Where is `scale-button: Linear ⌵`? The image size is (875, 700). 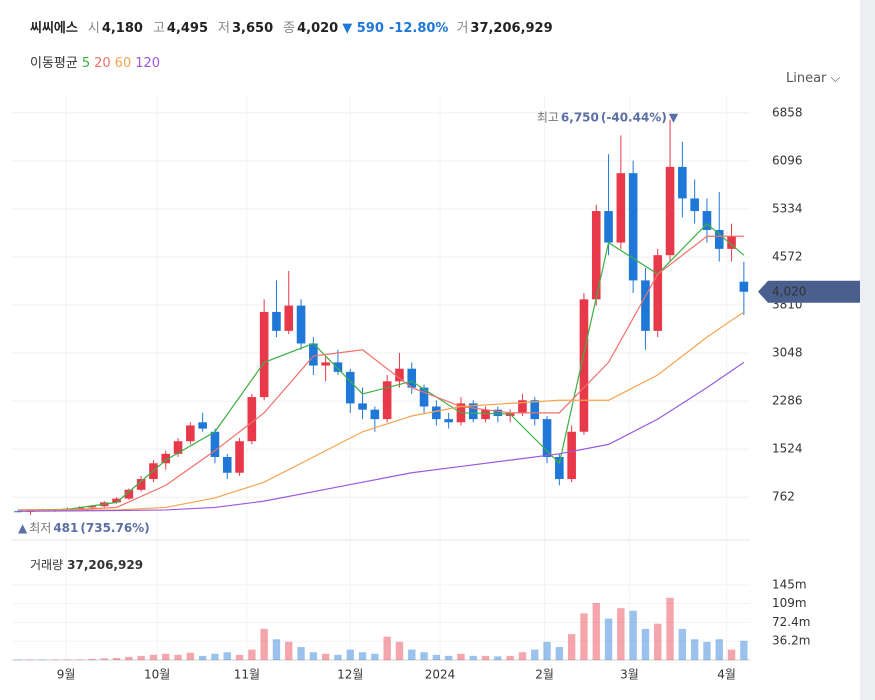
scale-button: Linear ⌵ is located at coordinates (813, 78).